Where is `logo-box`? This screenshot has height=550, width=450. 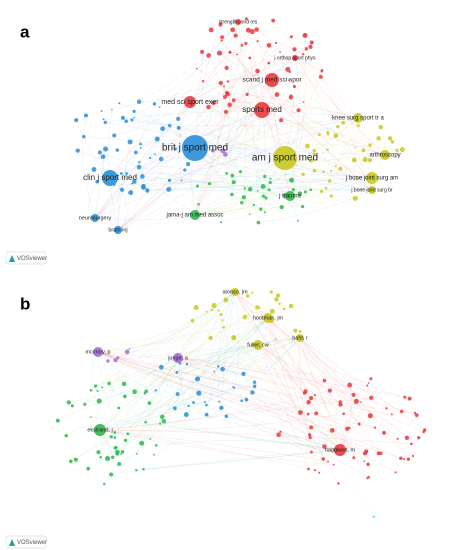
logo-box is located at coordinates (26, 258).